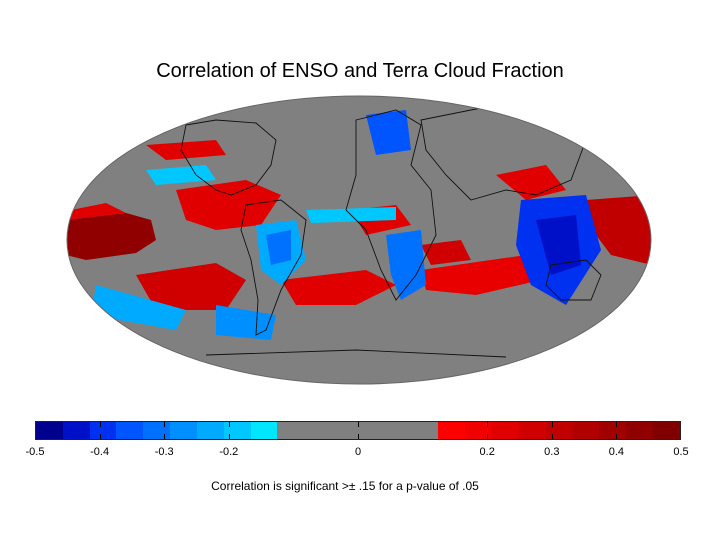 The height and width of the screenshot is (540, 720). I want to click on colorbar-tick-label: 0.2, so click(487, 452).